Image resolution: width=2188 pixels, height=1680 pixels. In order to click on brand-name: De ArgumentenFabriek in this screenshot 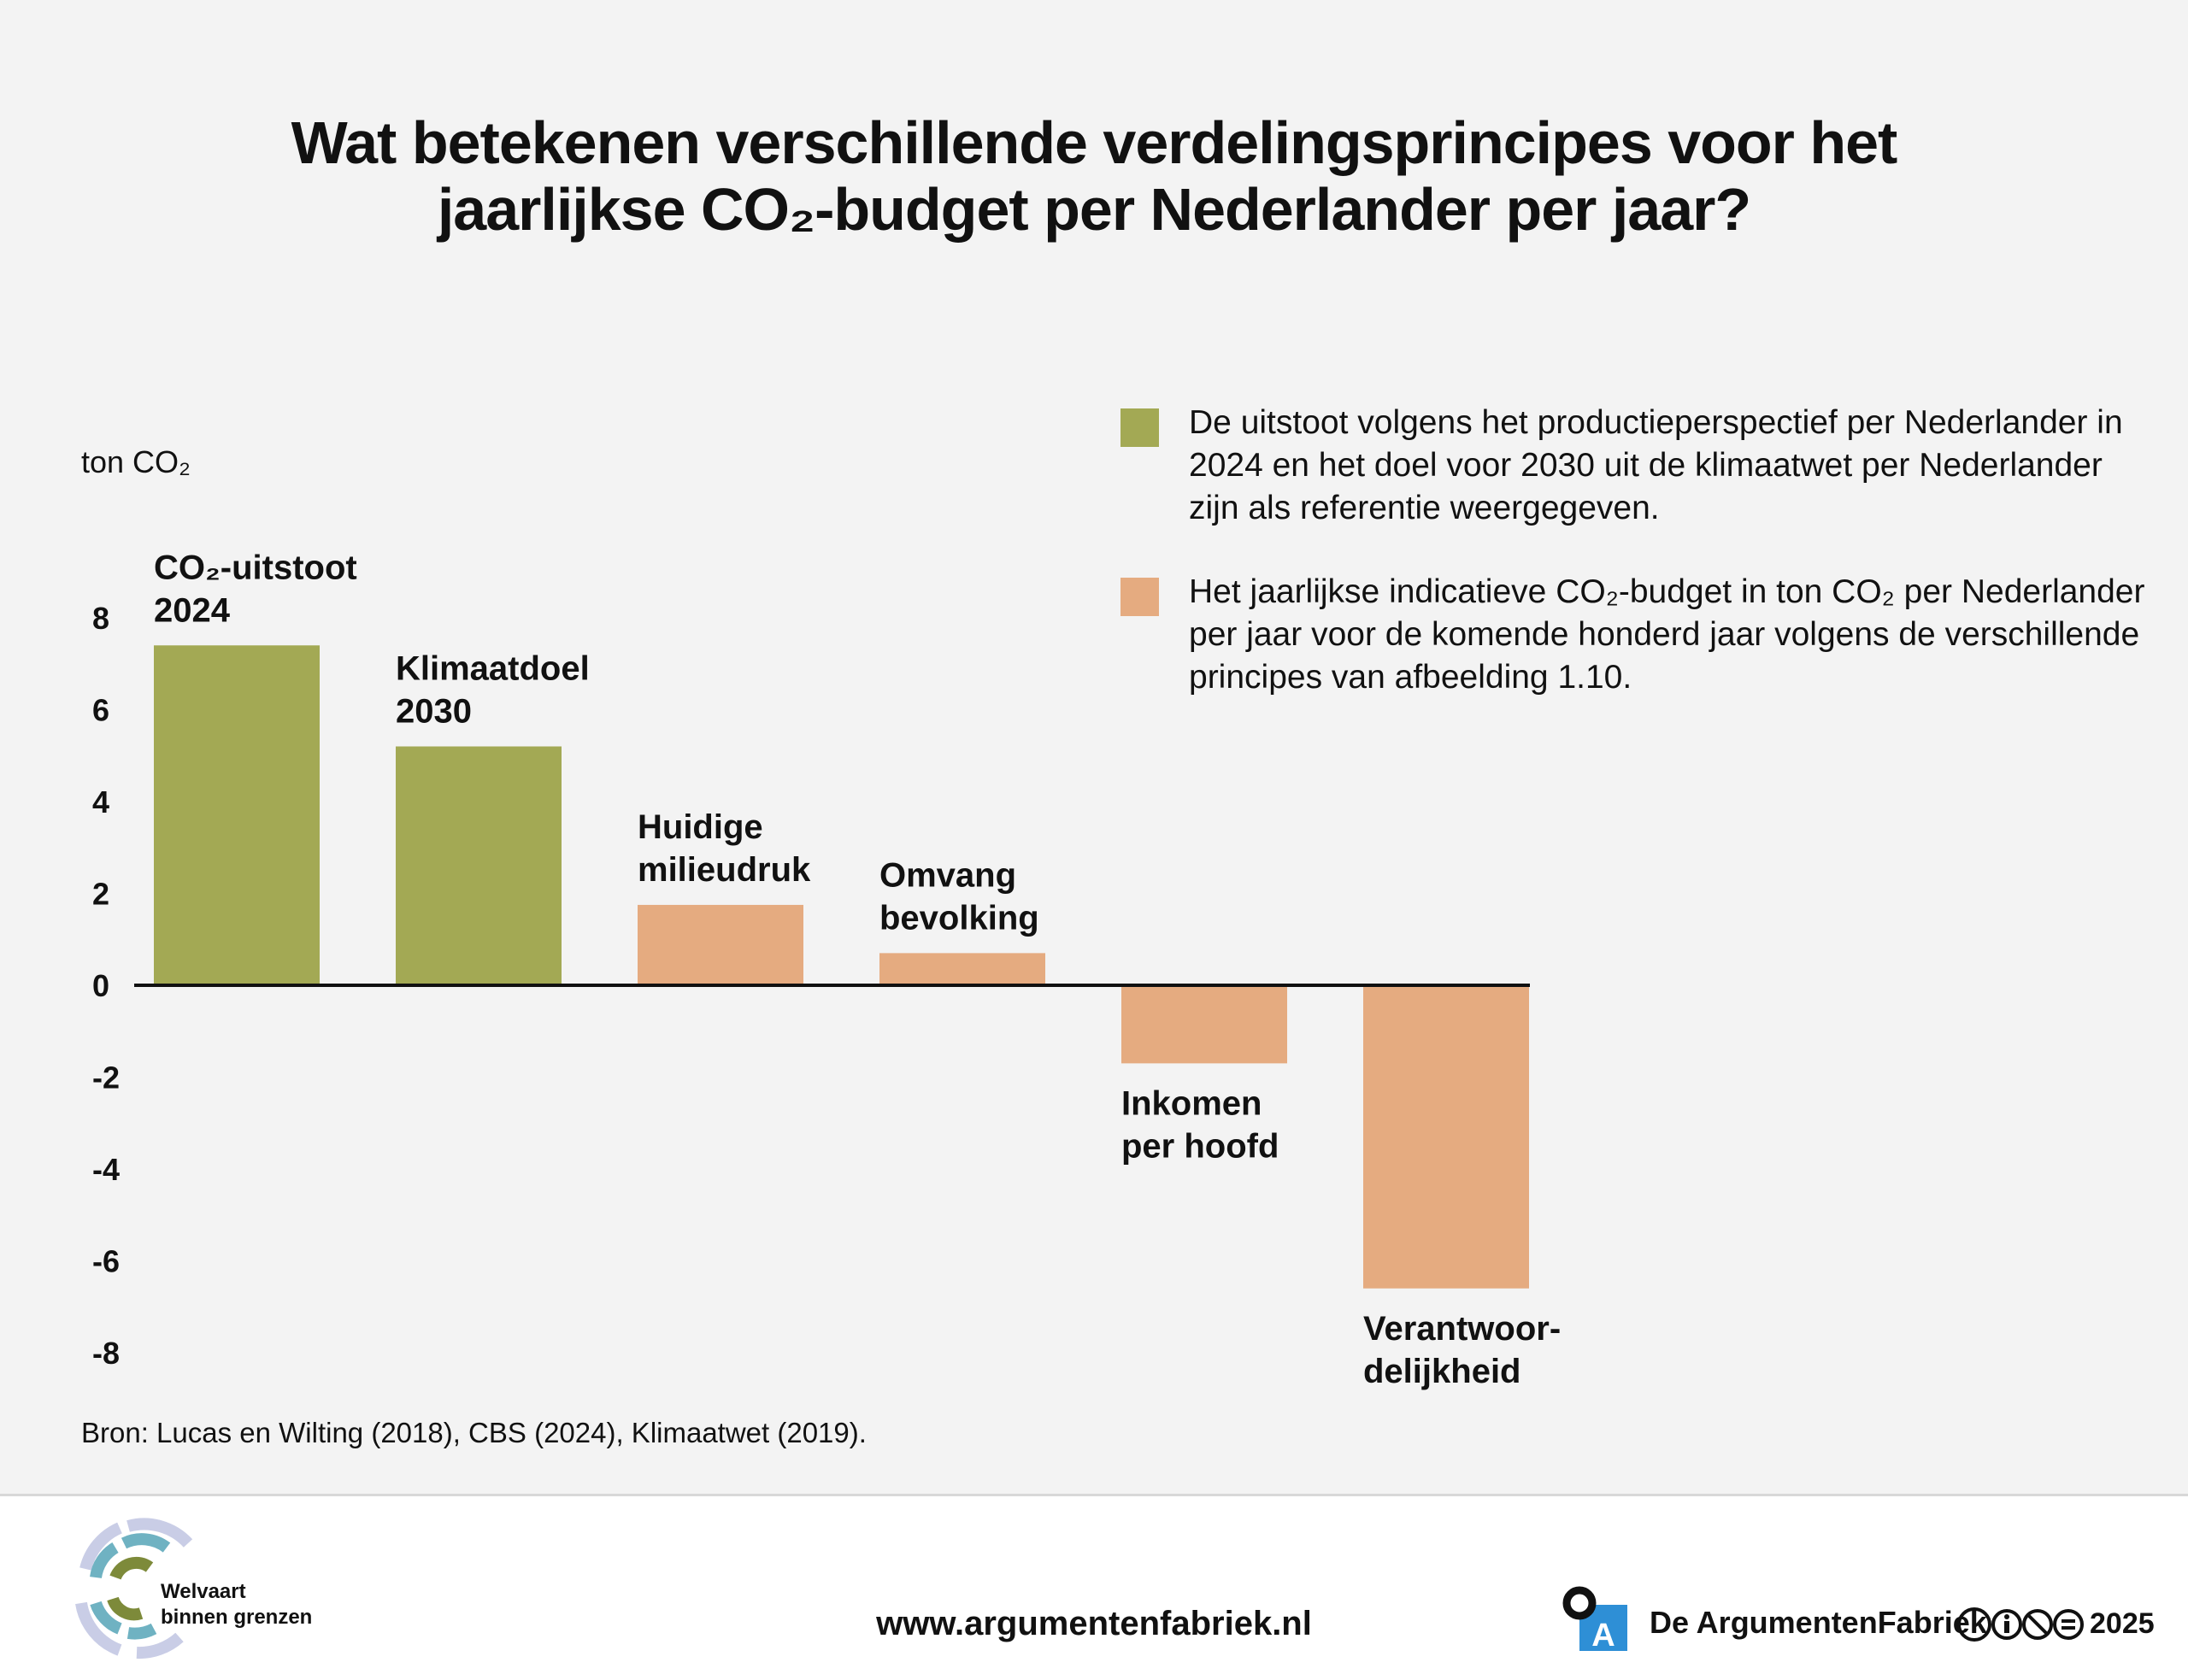, I will do `click(1819, 1622)`.